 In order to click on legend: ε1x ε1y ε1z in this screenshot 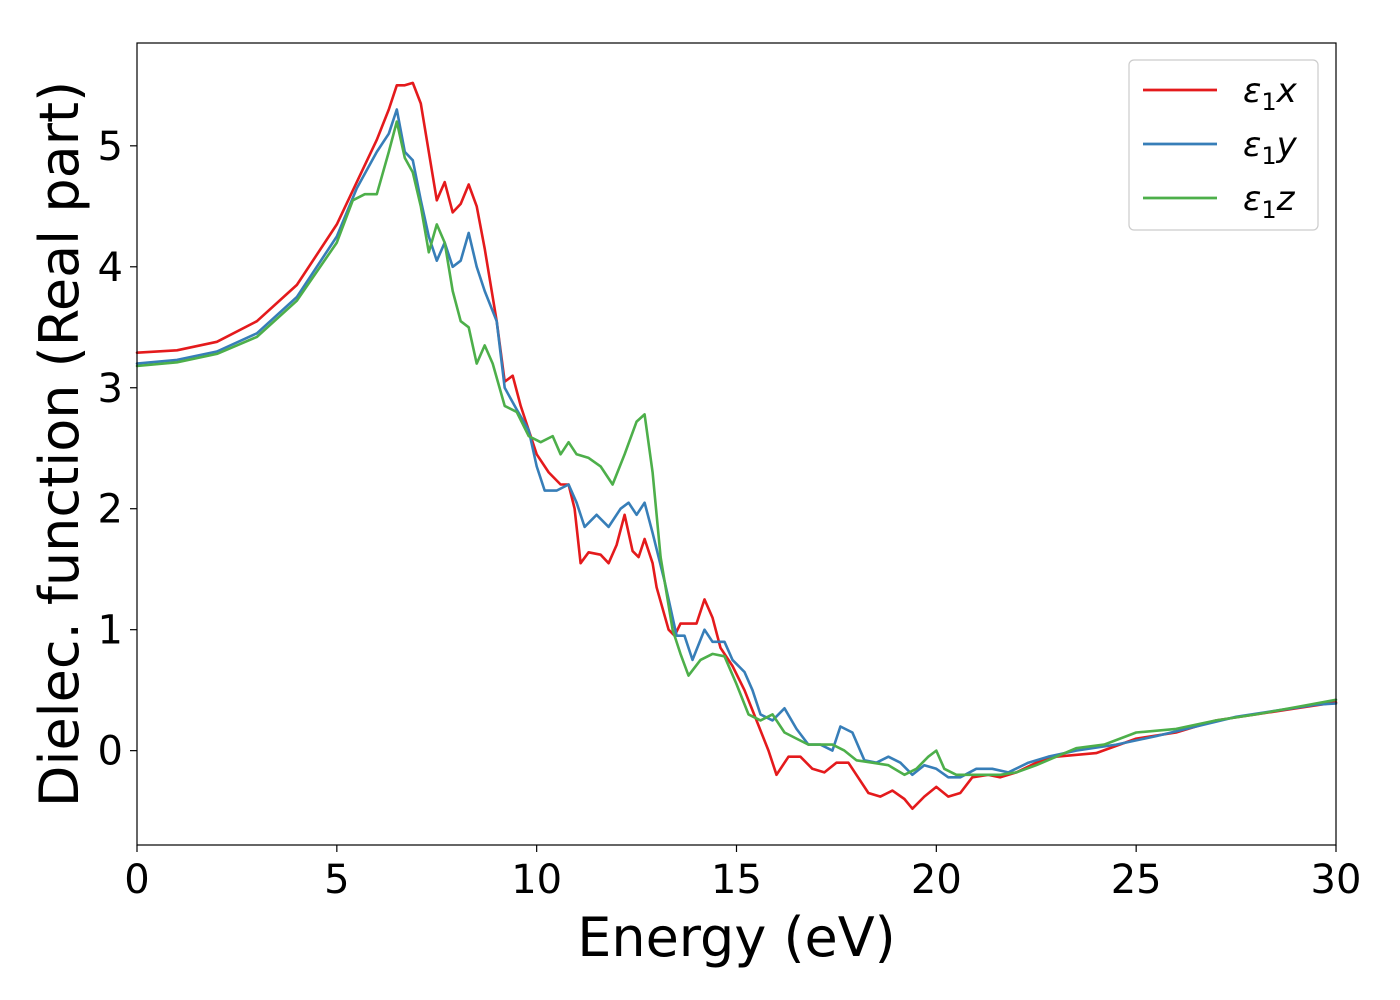, I will do `click(1223, 145)`.